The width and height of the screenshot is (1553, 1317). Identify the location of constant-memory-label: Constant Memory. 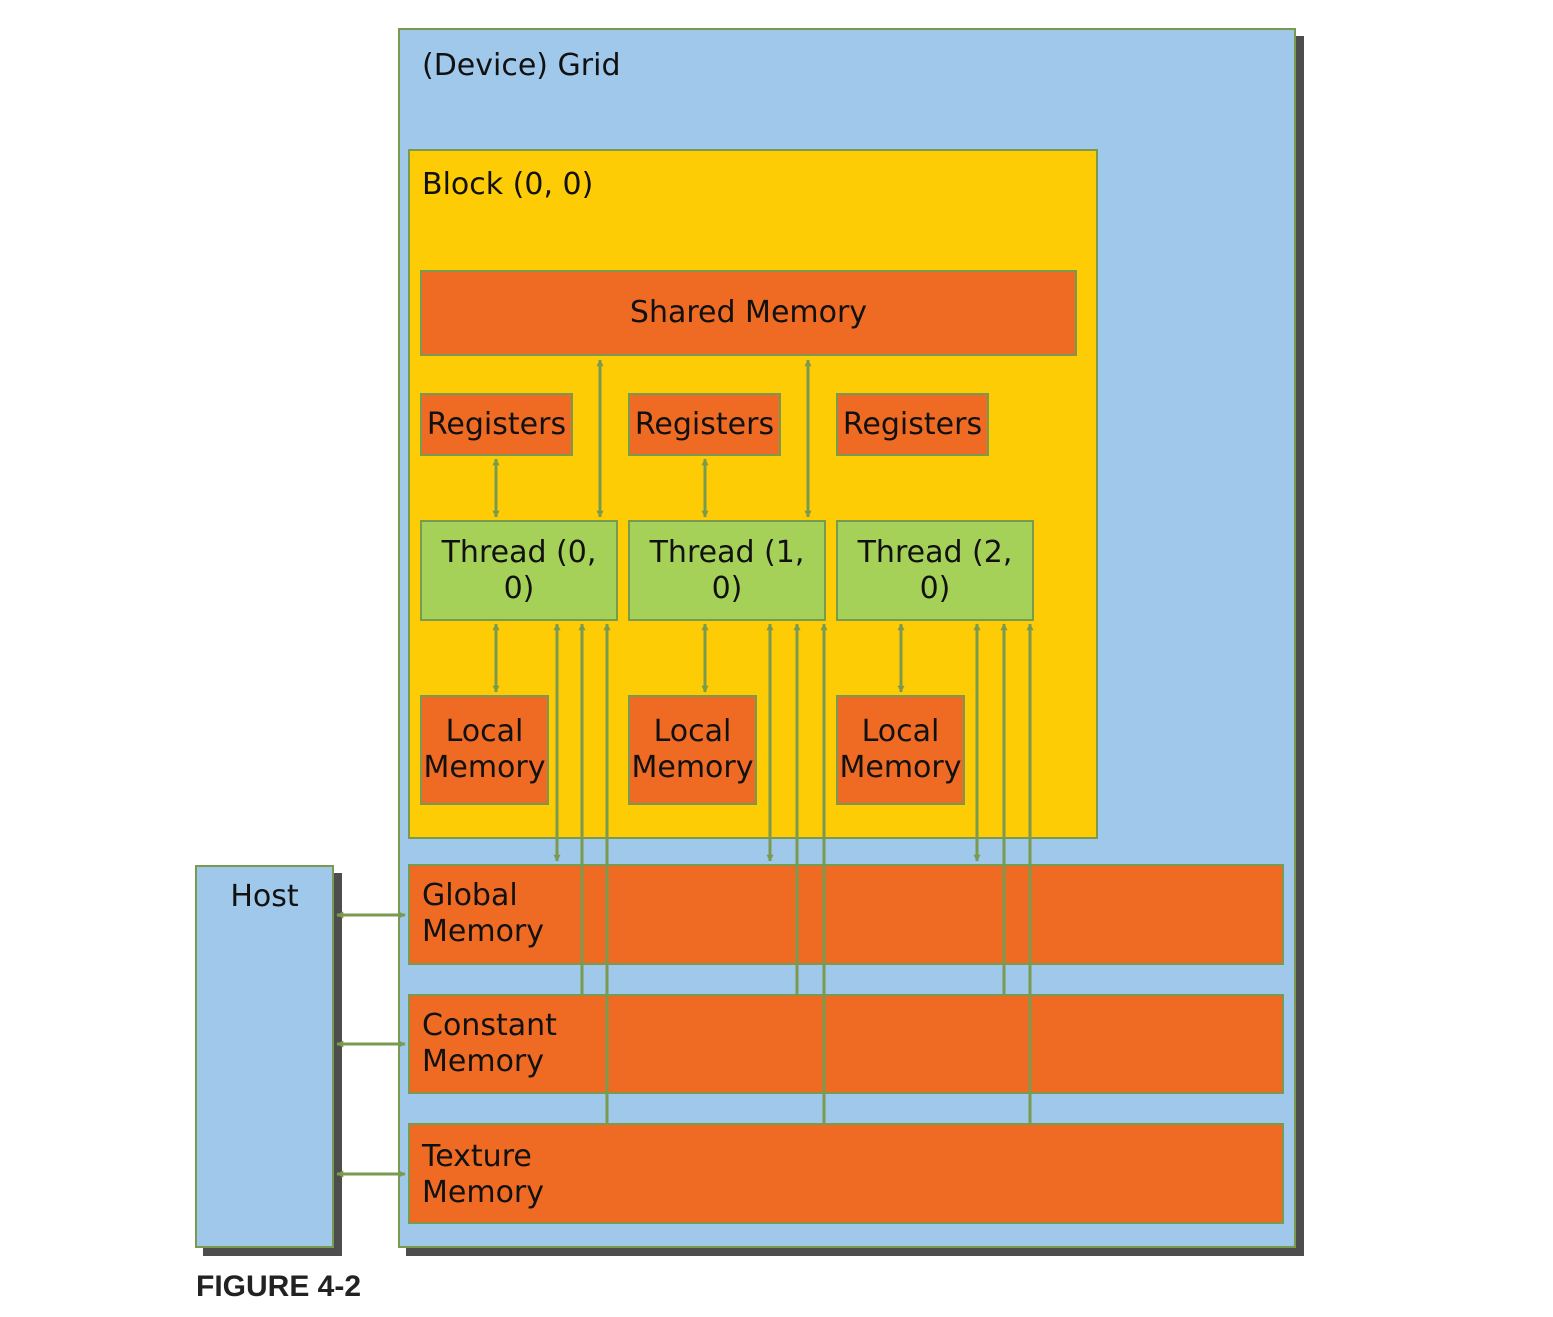
(489, 1043).